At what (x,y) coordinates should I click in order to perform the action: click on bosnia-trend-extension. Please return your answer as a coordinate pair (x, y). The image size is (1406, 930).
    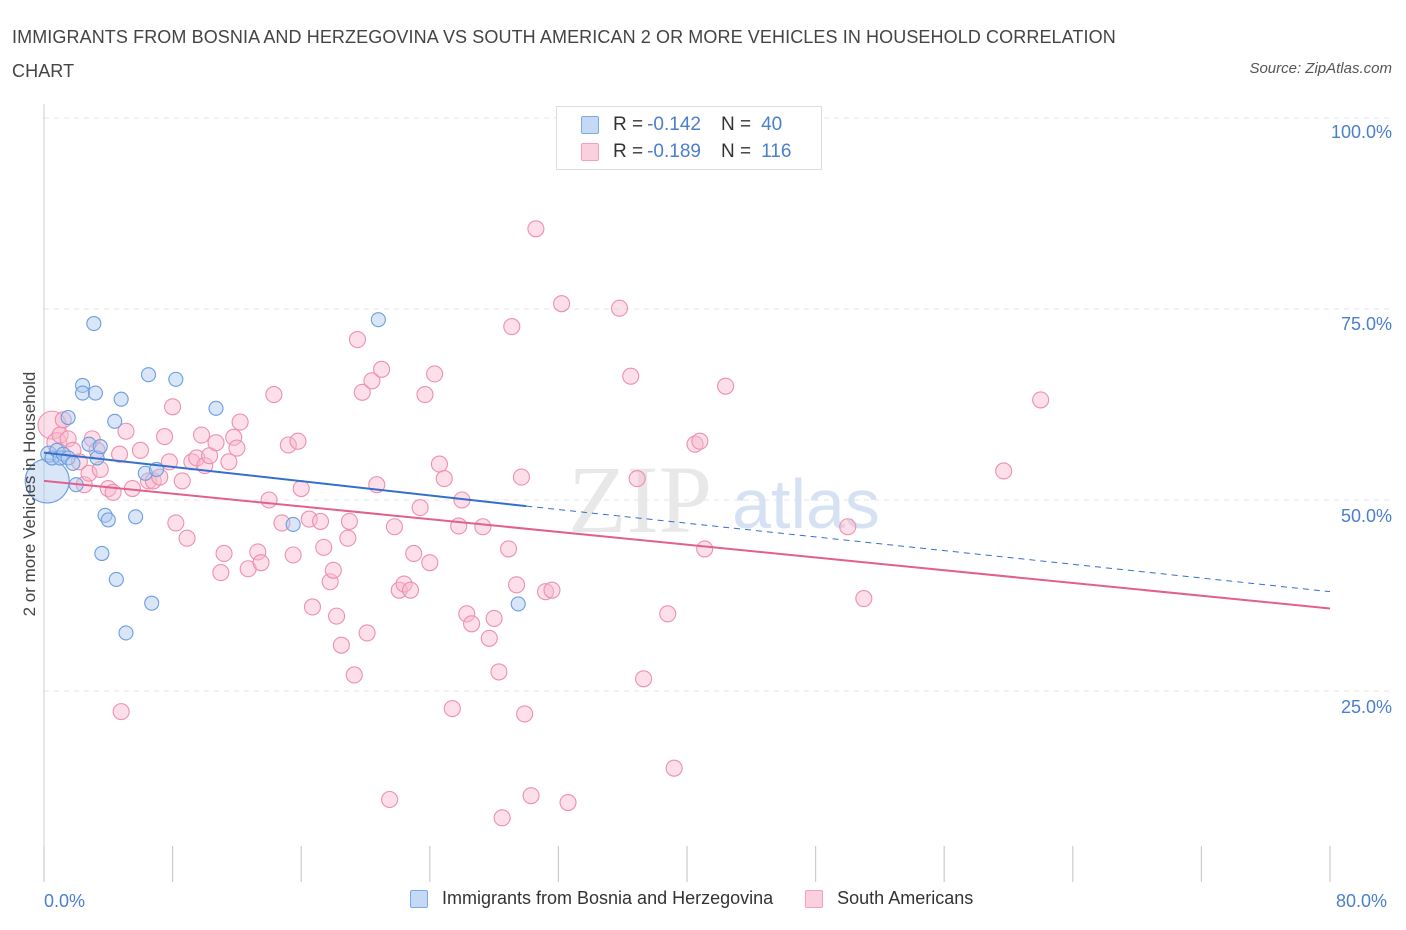
    Looking at the image, I should click on (928, 549).